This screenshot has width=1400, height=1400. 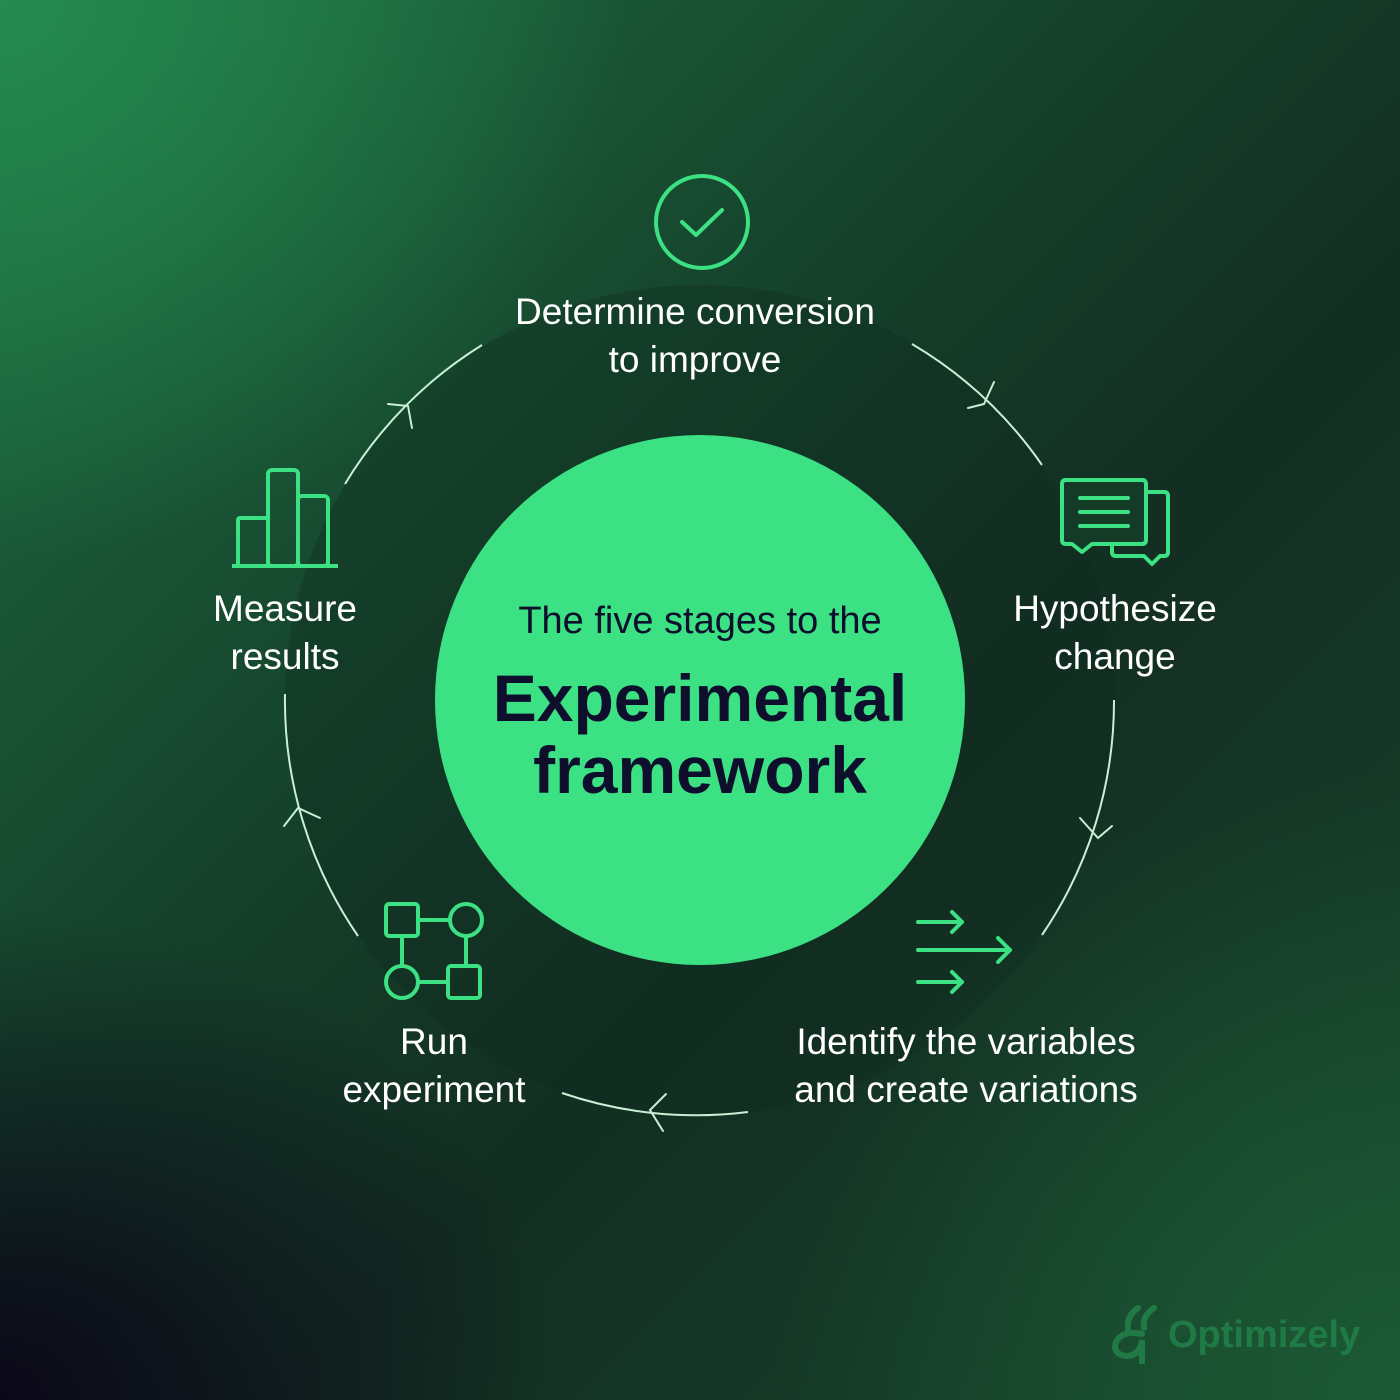 What do you see at coordinates (1264, 1335) in the screenshot?
I see `brand-name: Optimizely` at bounding box center [1264, 1335].